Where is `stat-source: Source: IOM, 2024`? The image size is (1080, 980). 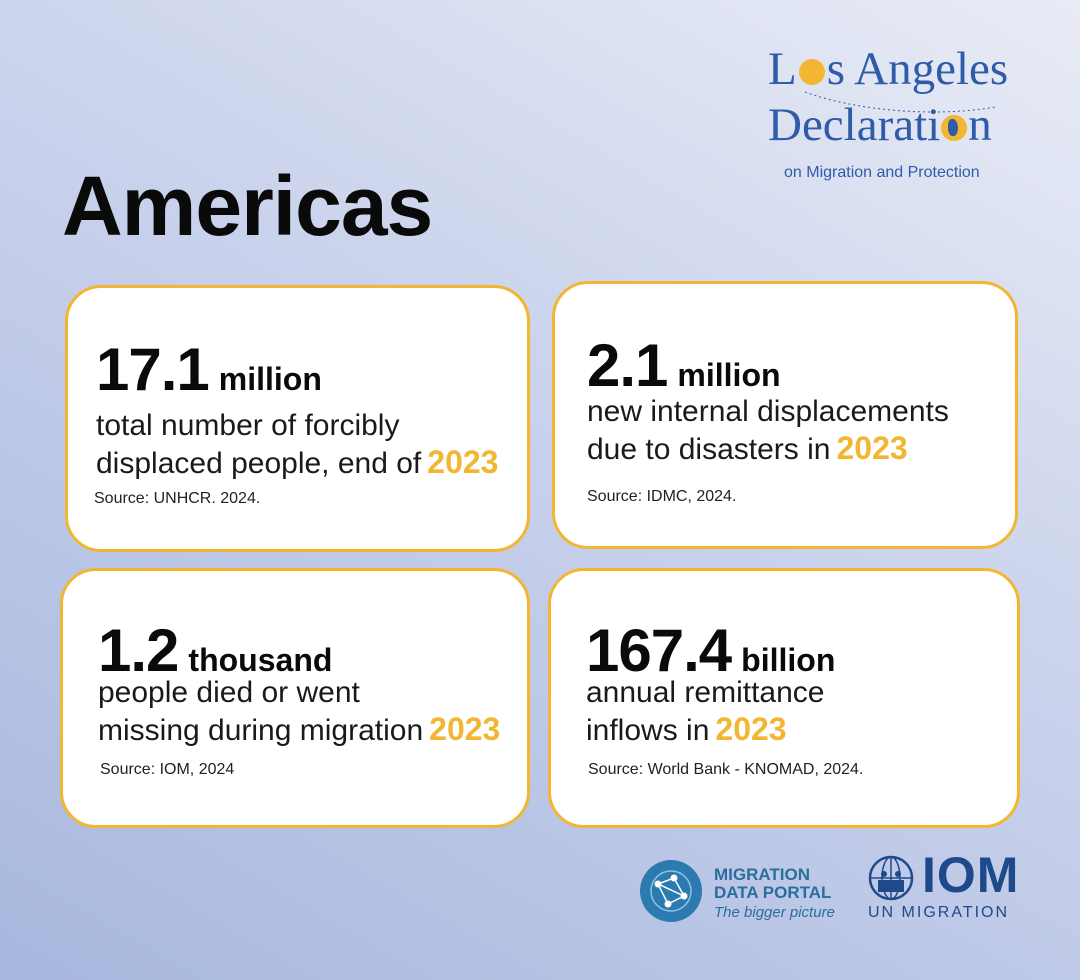
stat-source: Source: IOM, 2024 is located at coordinates (167, 769).